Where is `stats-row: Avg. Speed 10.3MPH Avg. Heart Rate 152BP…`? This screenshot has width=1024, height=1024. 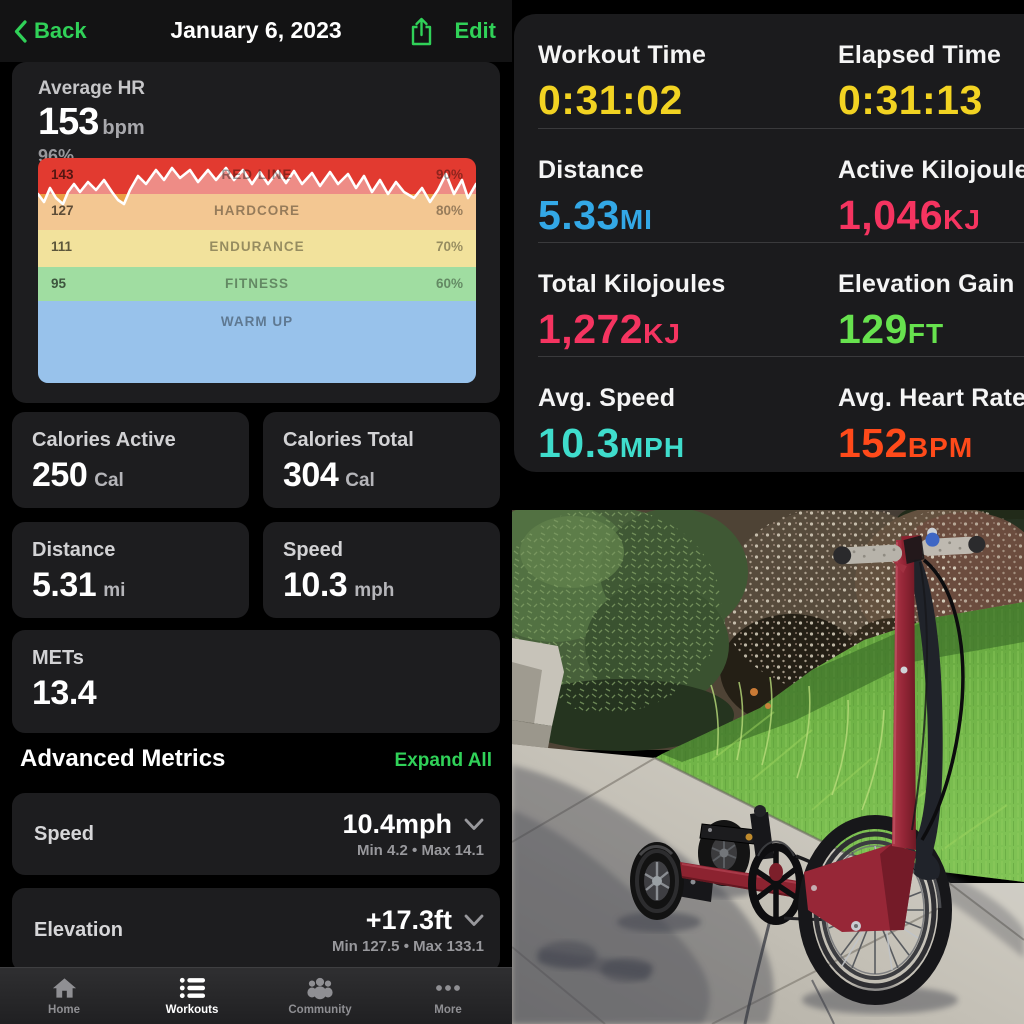
stats-row: Avg. Speed 10.3MPH Avg. Heart Rate 152BP… is located at coordinates (781, 413).